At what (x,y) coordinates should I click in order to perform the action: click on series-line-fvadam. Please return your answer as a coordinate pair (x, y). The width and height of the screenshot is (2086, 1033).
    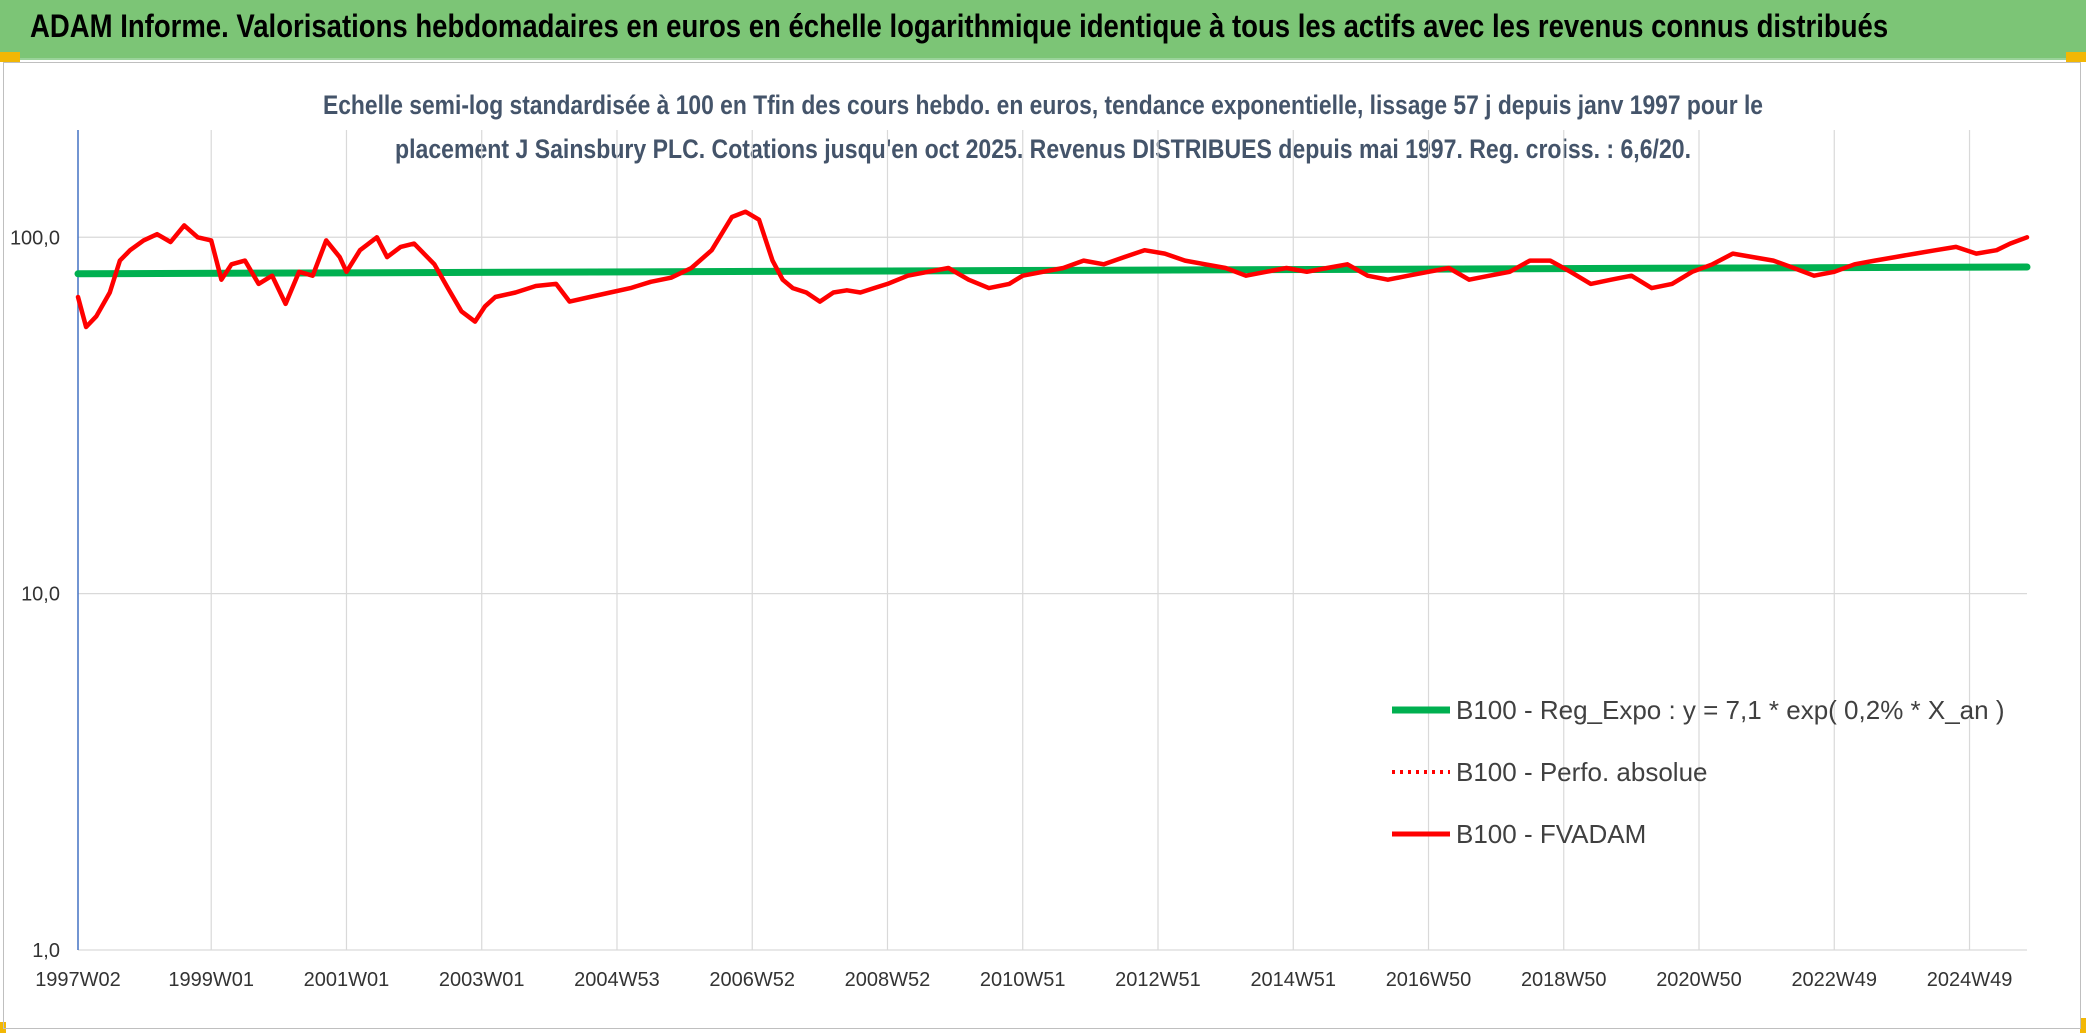
    Looking at the image, I should click on (1052, 269).